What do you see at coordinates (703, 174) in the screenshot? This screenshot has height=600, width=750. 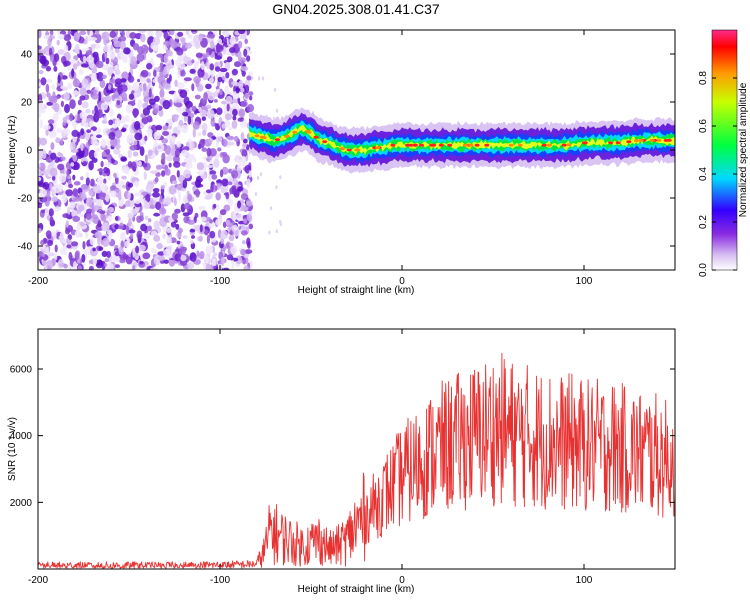 I see `colorbar-tick-label: 0.4` at bounding box center [703, 174].